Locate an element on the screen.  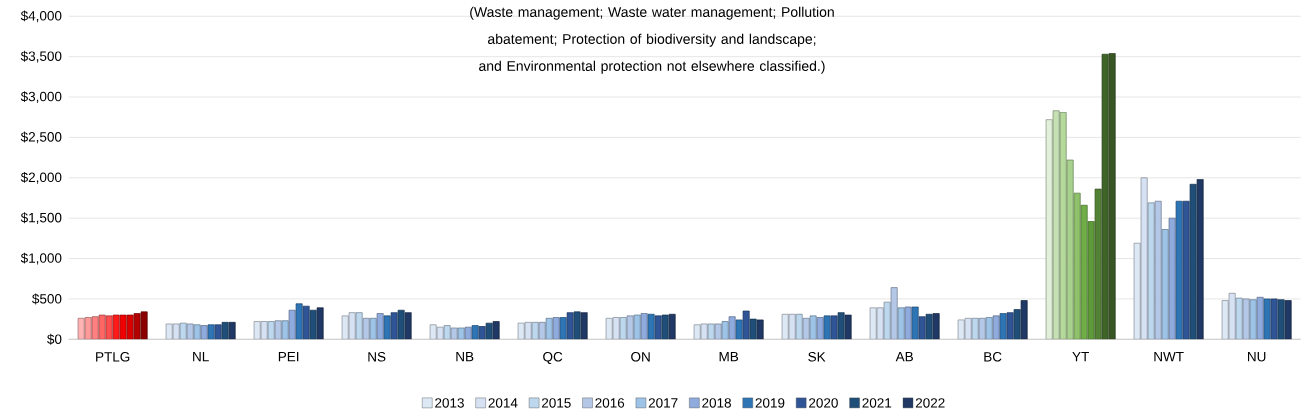
x-tick-label: AB is located at coordinates (904, 356).